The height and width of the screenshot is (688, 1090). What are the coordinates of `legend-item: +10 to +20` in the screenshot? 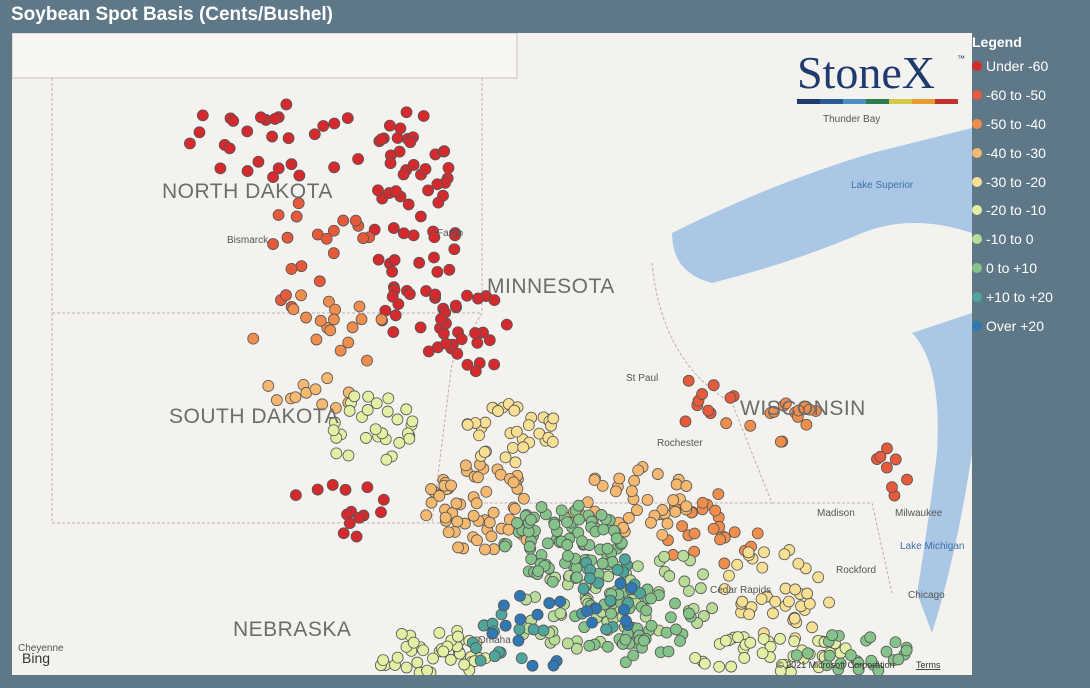 It's located at (1031, 296).